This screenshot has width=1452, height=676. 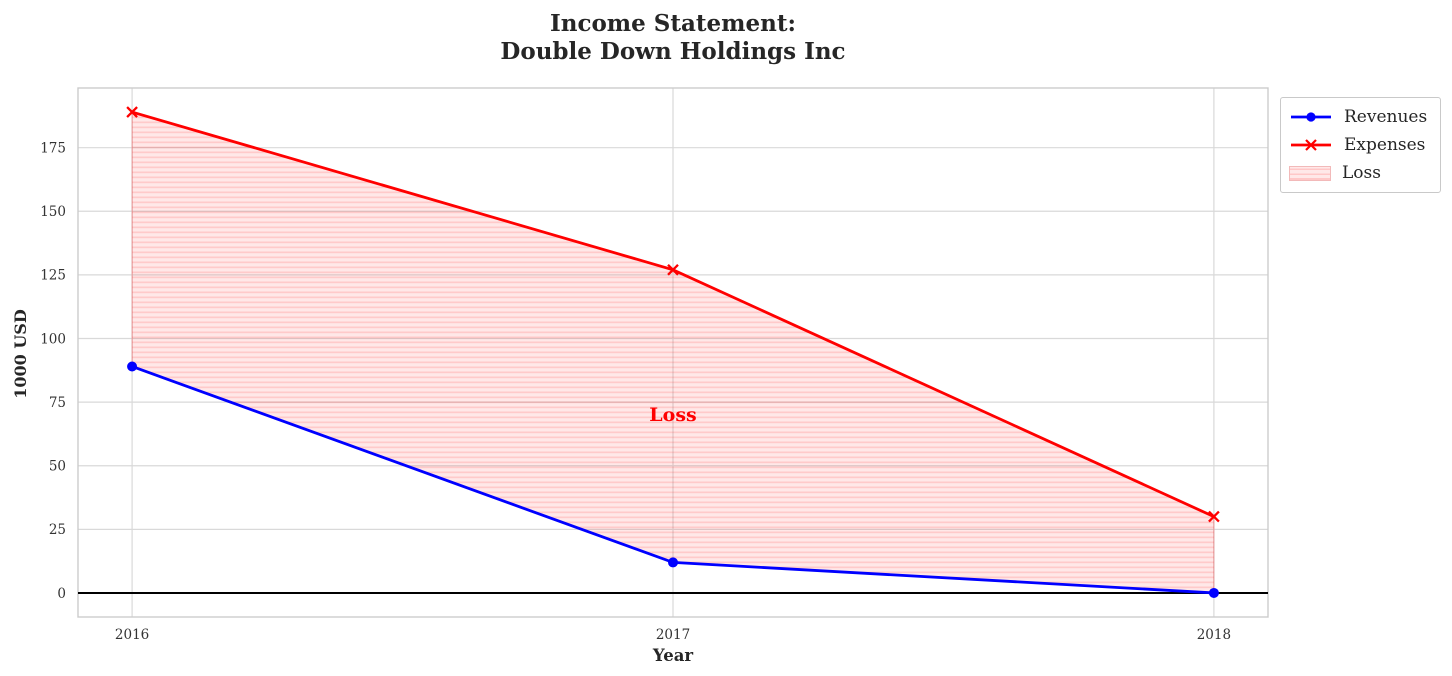 I want to click on legend-item-expenses: Expenses, so click(x=1358, y=145).